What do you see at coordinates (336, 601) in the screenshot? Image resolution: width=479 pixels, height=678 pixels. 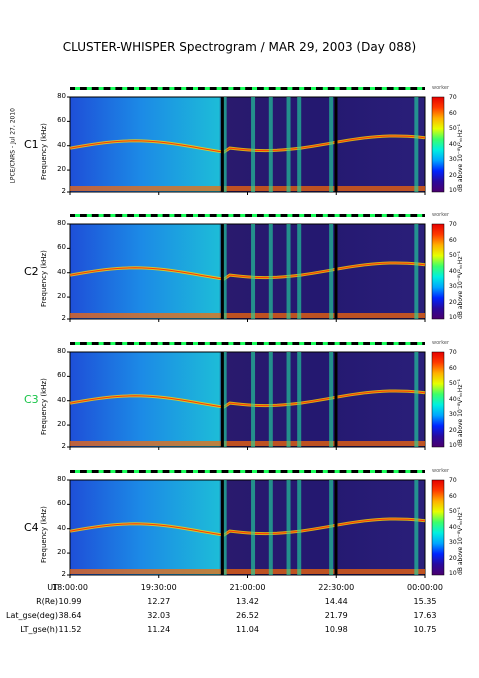 I see `table-cell: 14.44` at bounding box center [336, 601].